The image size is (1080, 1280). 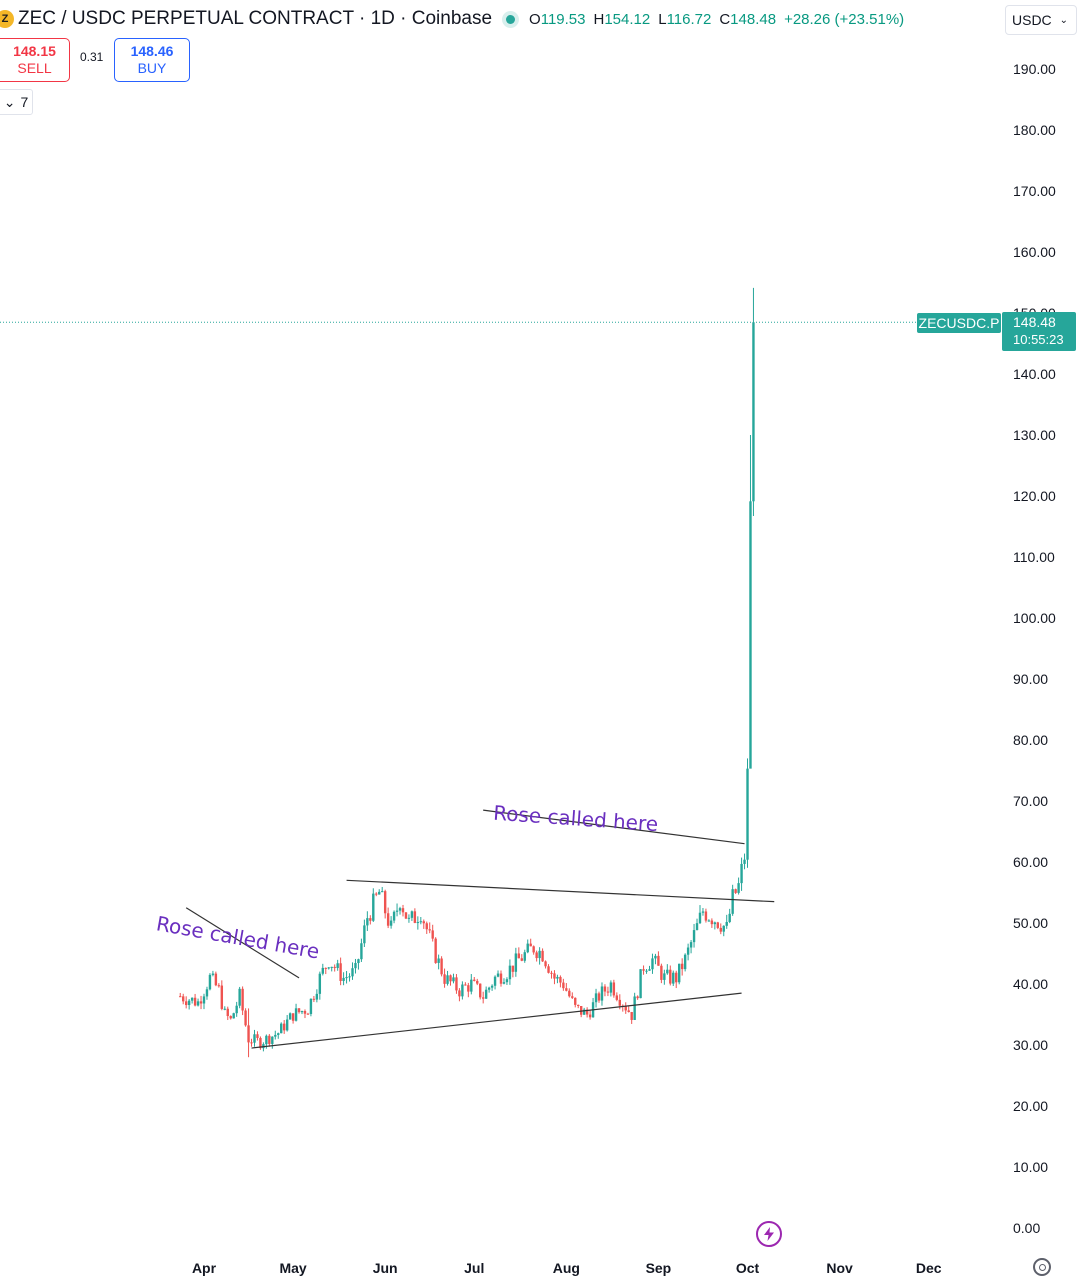 What do you see at coordinates (1034, 618) in the screenshot?
I see `y-tick-label: 100.00` at bounding box center [1034, 618].